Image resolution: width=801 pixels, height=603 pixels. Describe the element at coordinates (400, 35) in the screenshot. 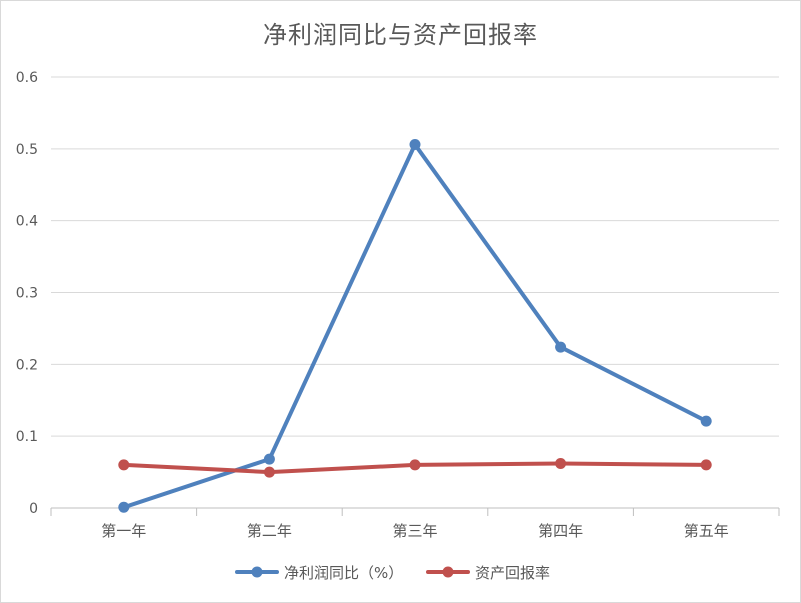

I see `chart-title: 净利润同比与资产回报率` at that location.